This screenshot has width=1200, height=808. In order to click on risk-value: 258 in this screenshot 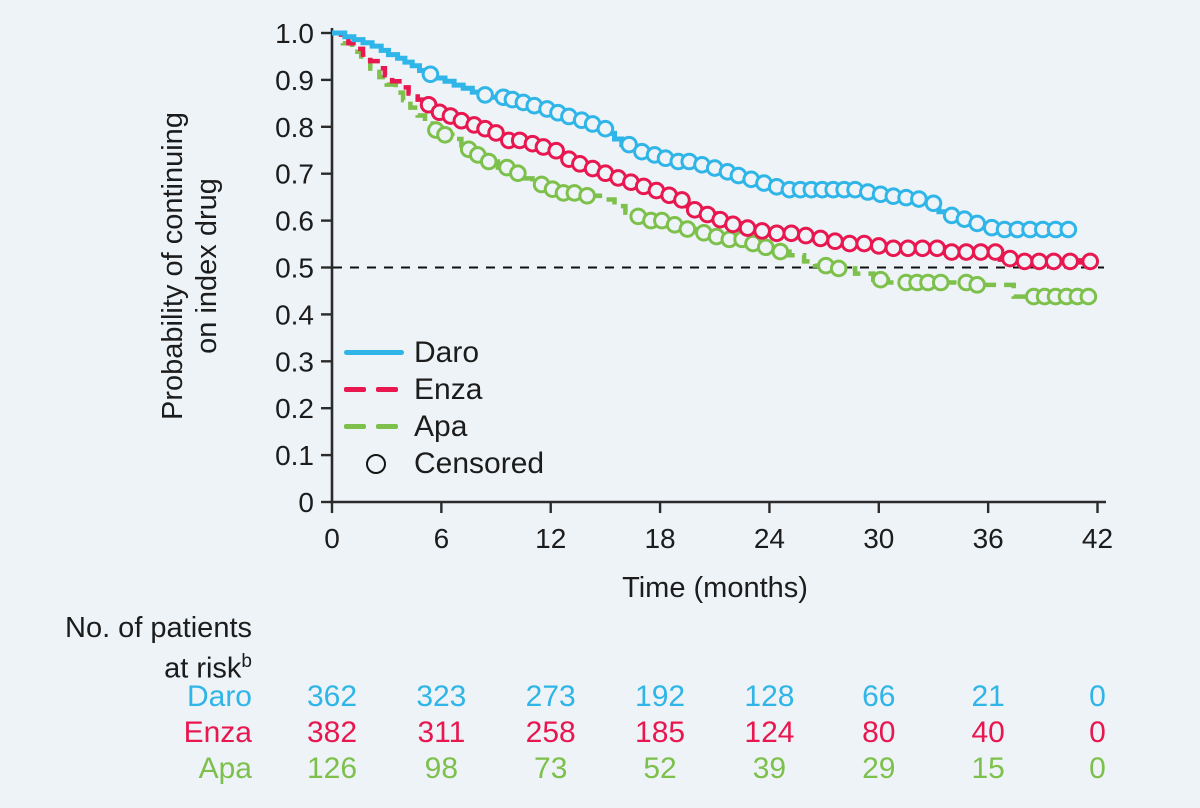, I will do `click(551, 732)`.